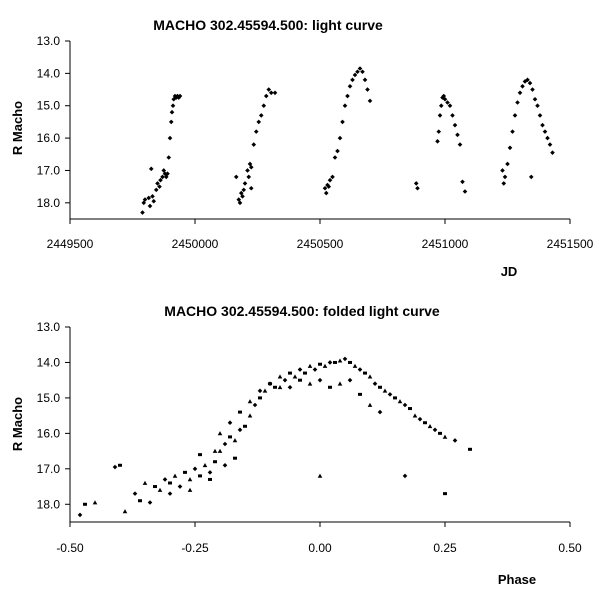 Image resolution: width=600 pixels, height=600 pixels. I want to click on chart-title: MACHO 302.45594.500: folded light curve, so click(302, 311).